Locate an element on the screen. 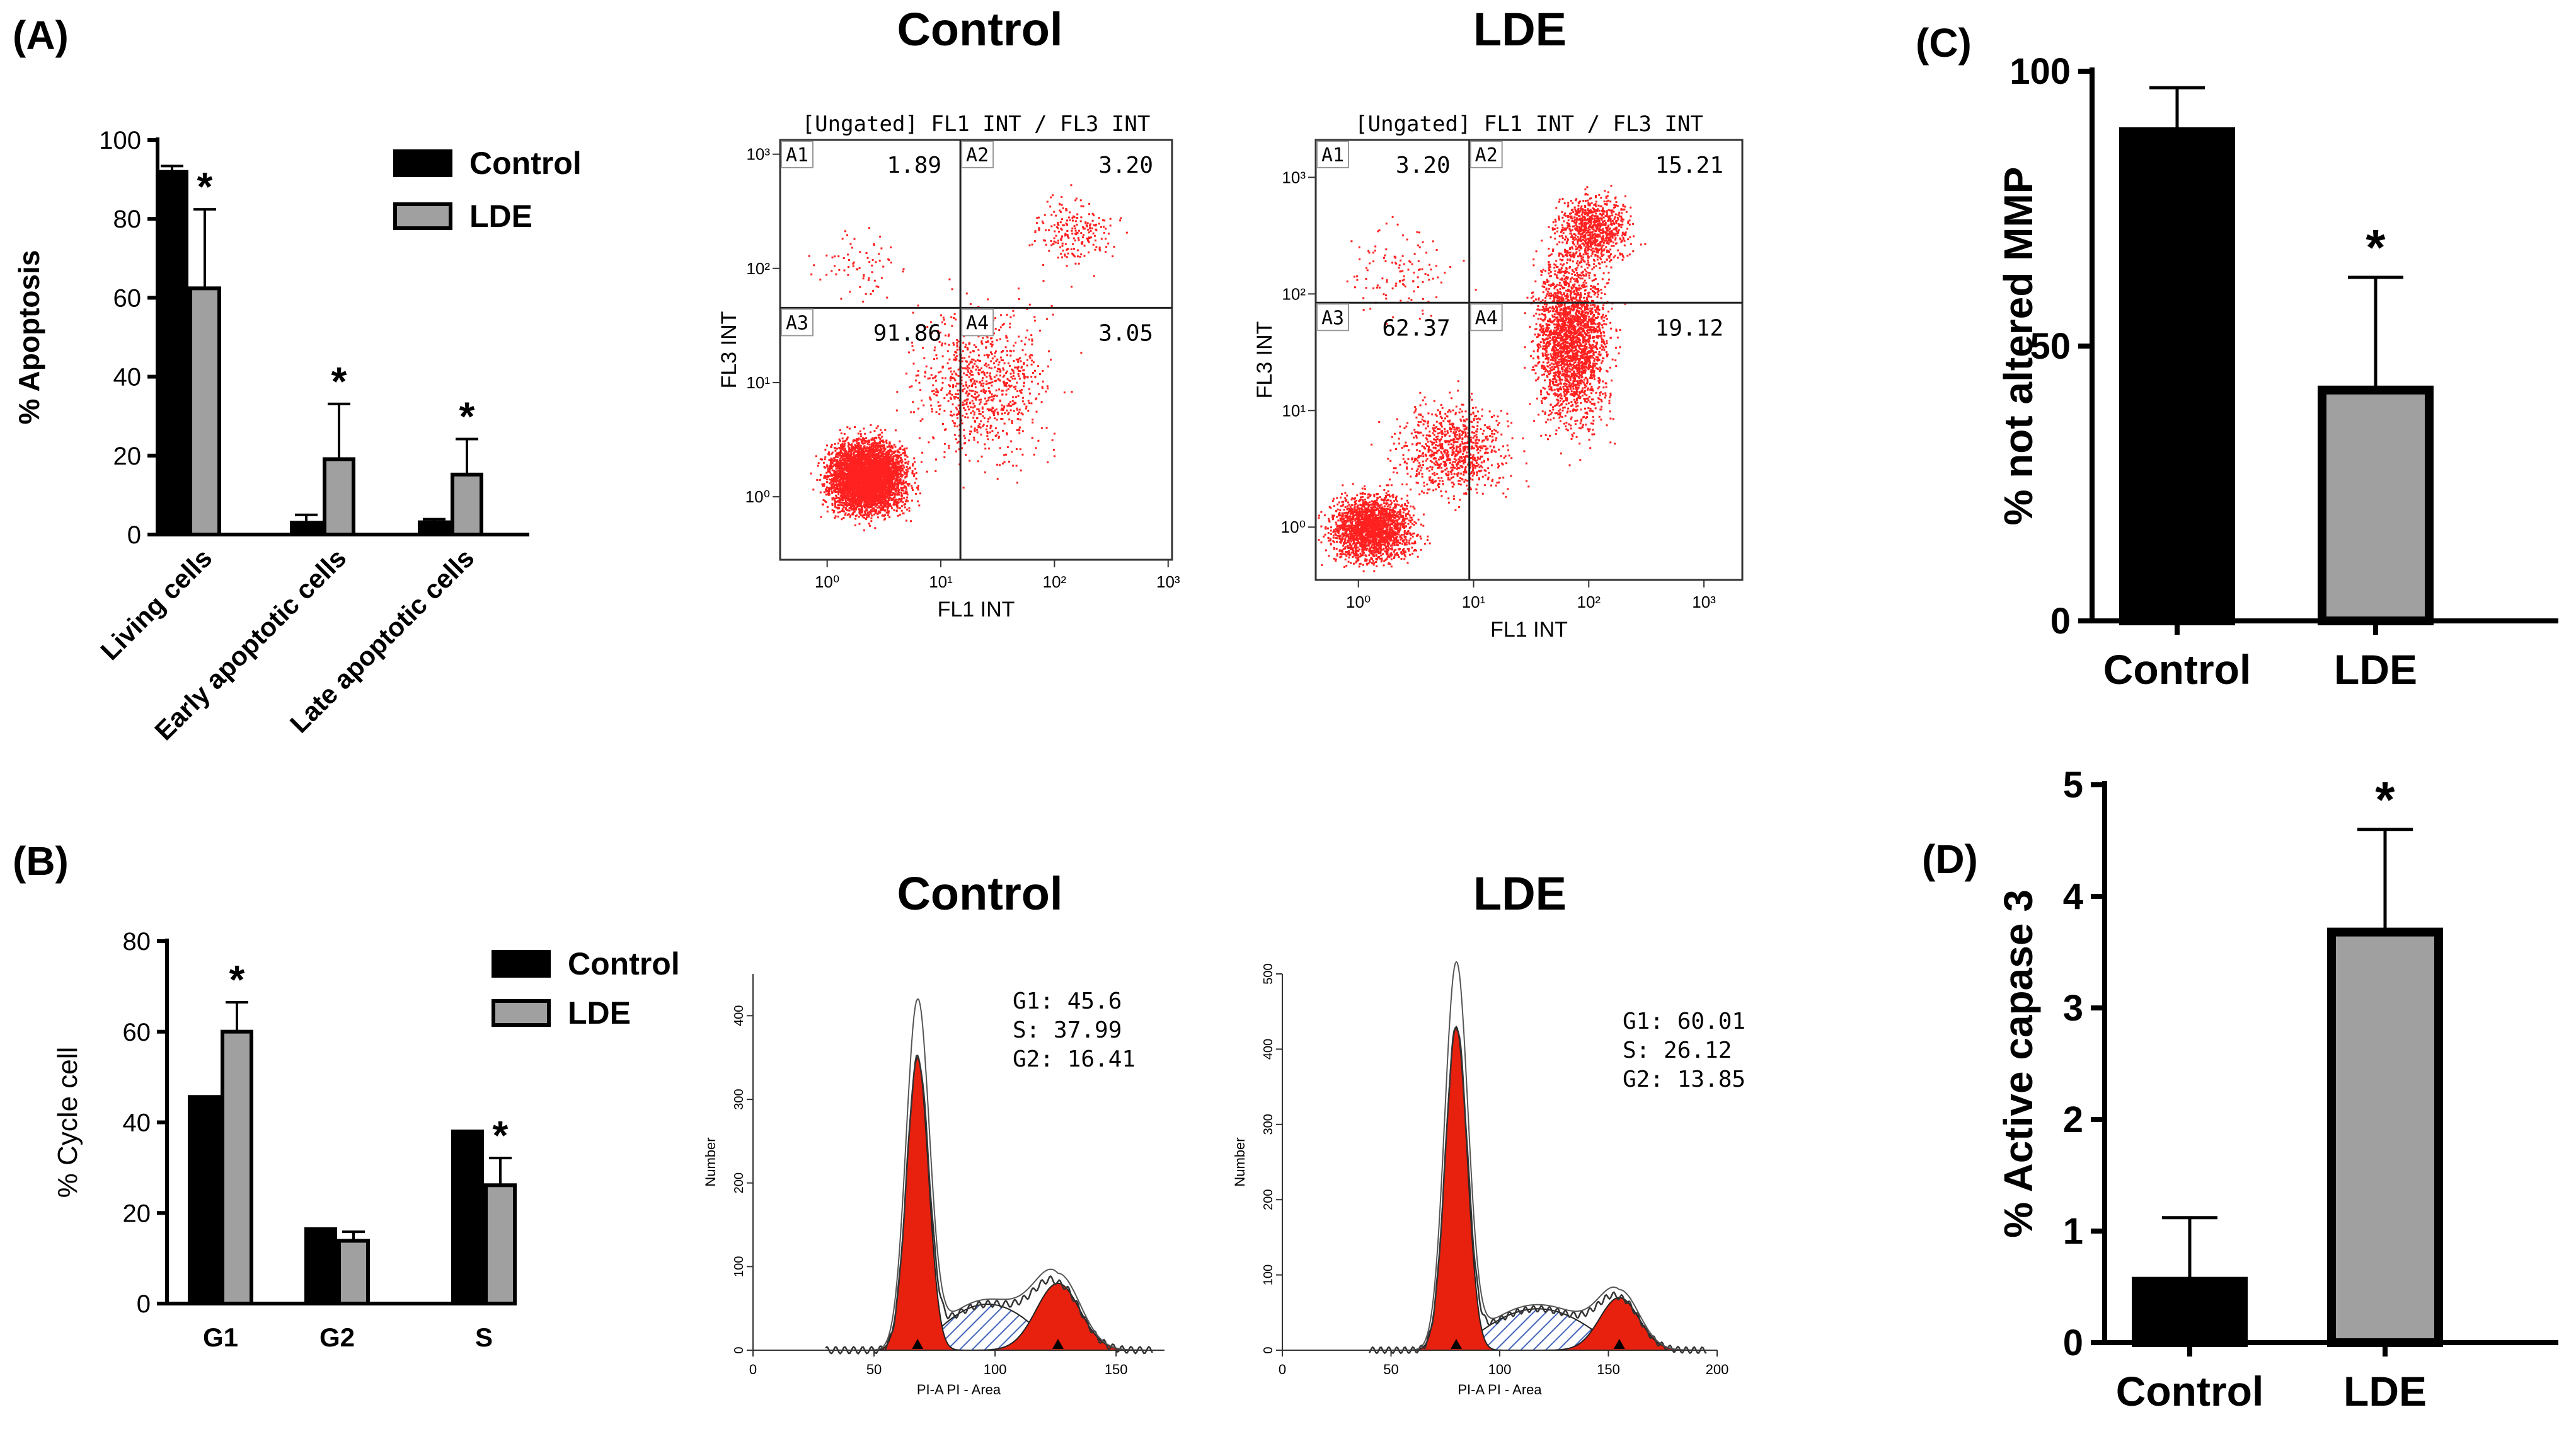 This screenshot has width=2576, height=1429. quadrant-value: 15.21 is located at coordinates (1689, 165).